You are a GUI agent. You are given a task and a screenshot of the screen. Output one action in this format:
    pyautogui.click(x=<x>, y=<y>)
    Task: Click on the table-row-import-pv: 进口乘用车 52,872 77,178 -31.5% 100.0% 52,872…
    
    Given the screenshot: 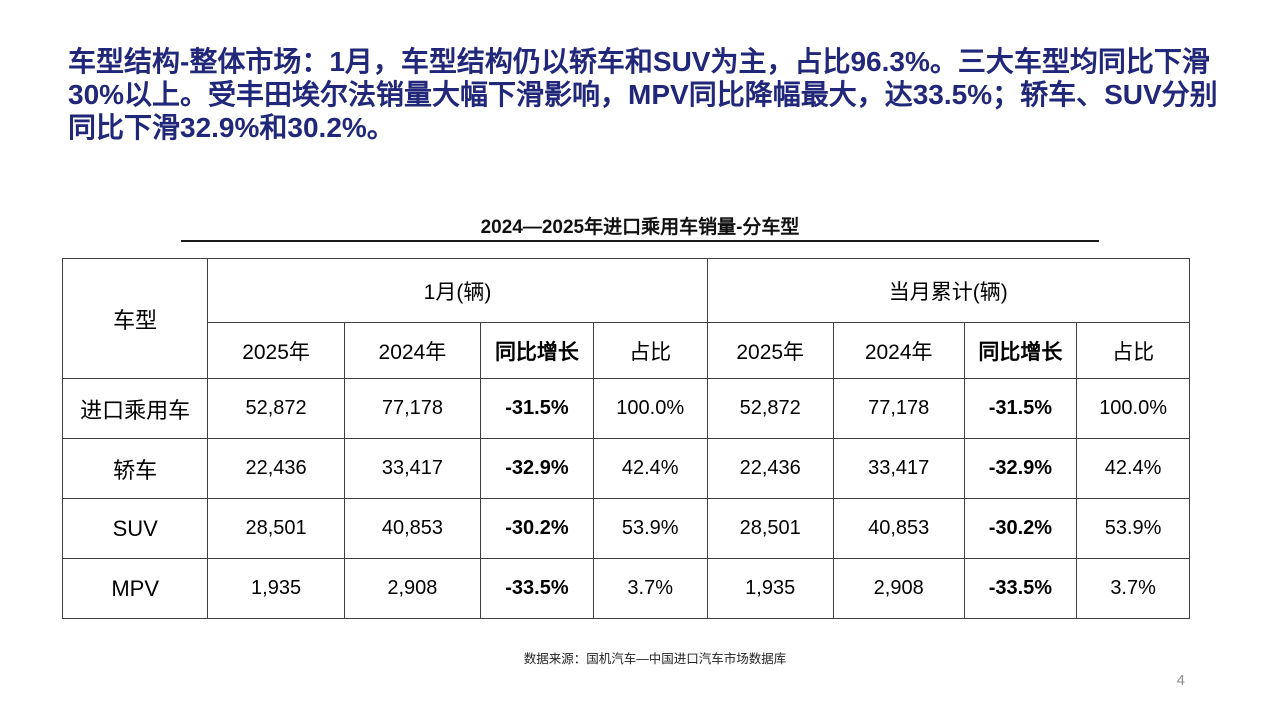 What is the action you would take?
    pyautogui.click(x=625, y=408)
    